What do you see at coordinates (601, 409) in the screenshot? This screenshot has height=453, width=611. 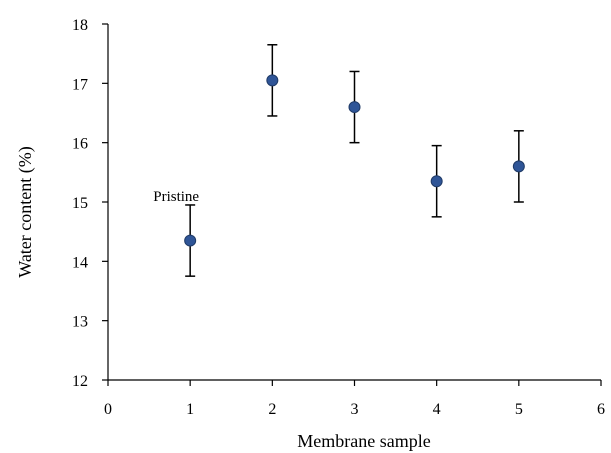 I see `x-tick-label: 6` at bounding box center [601, 409].